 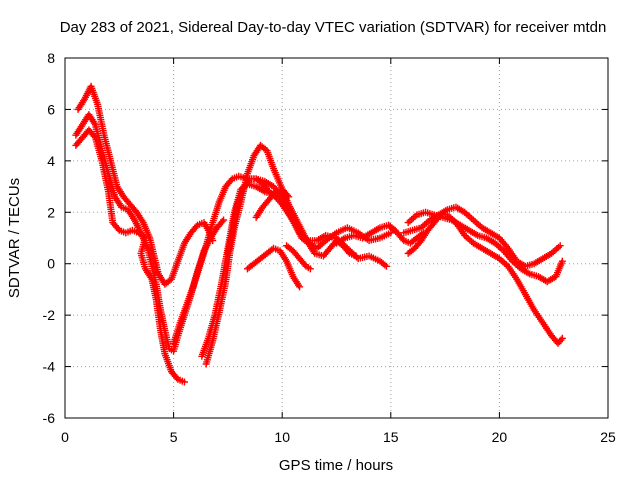 I want to click on y-tick-label: -2, so click(x=49, y=315).